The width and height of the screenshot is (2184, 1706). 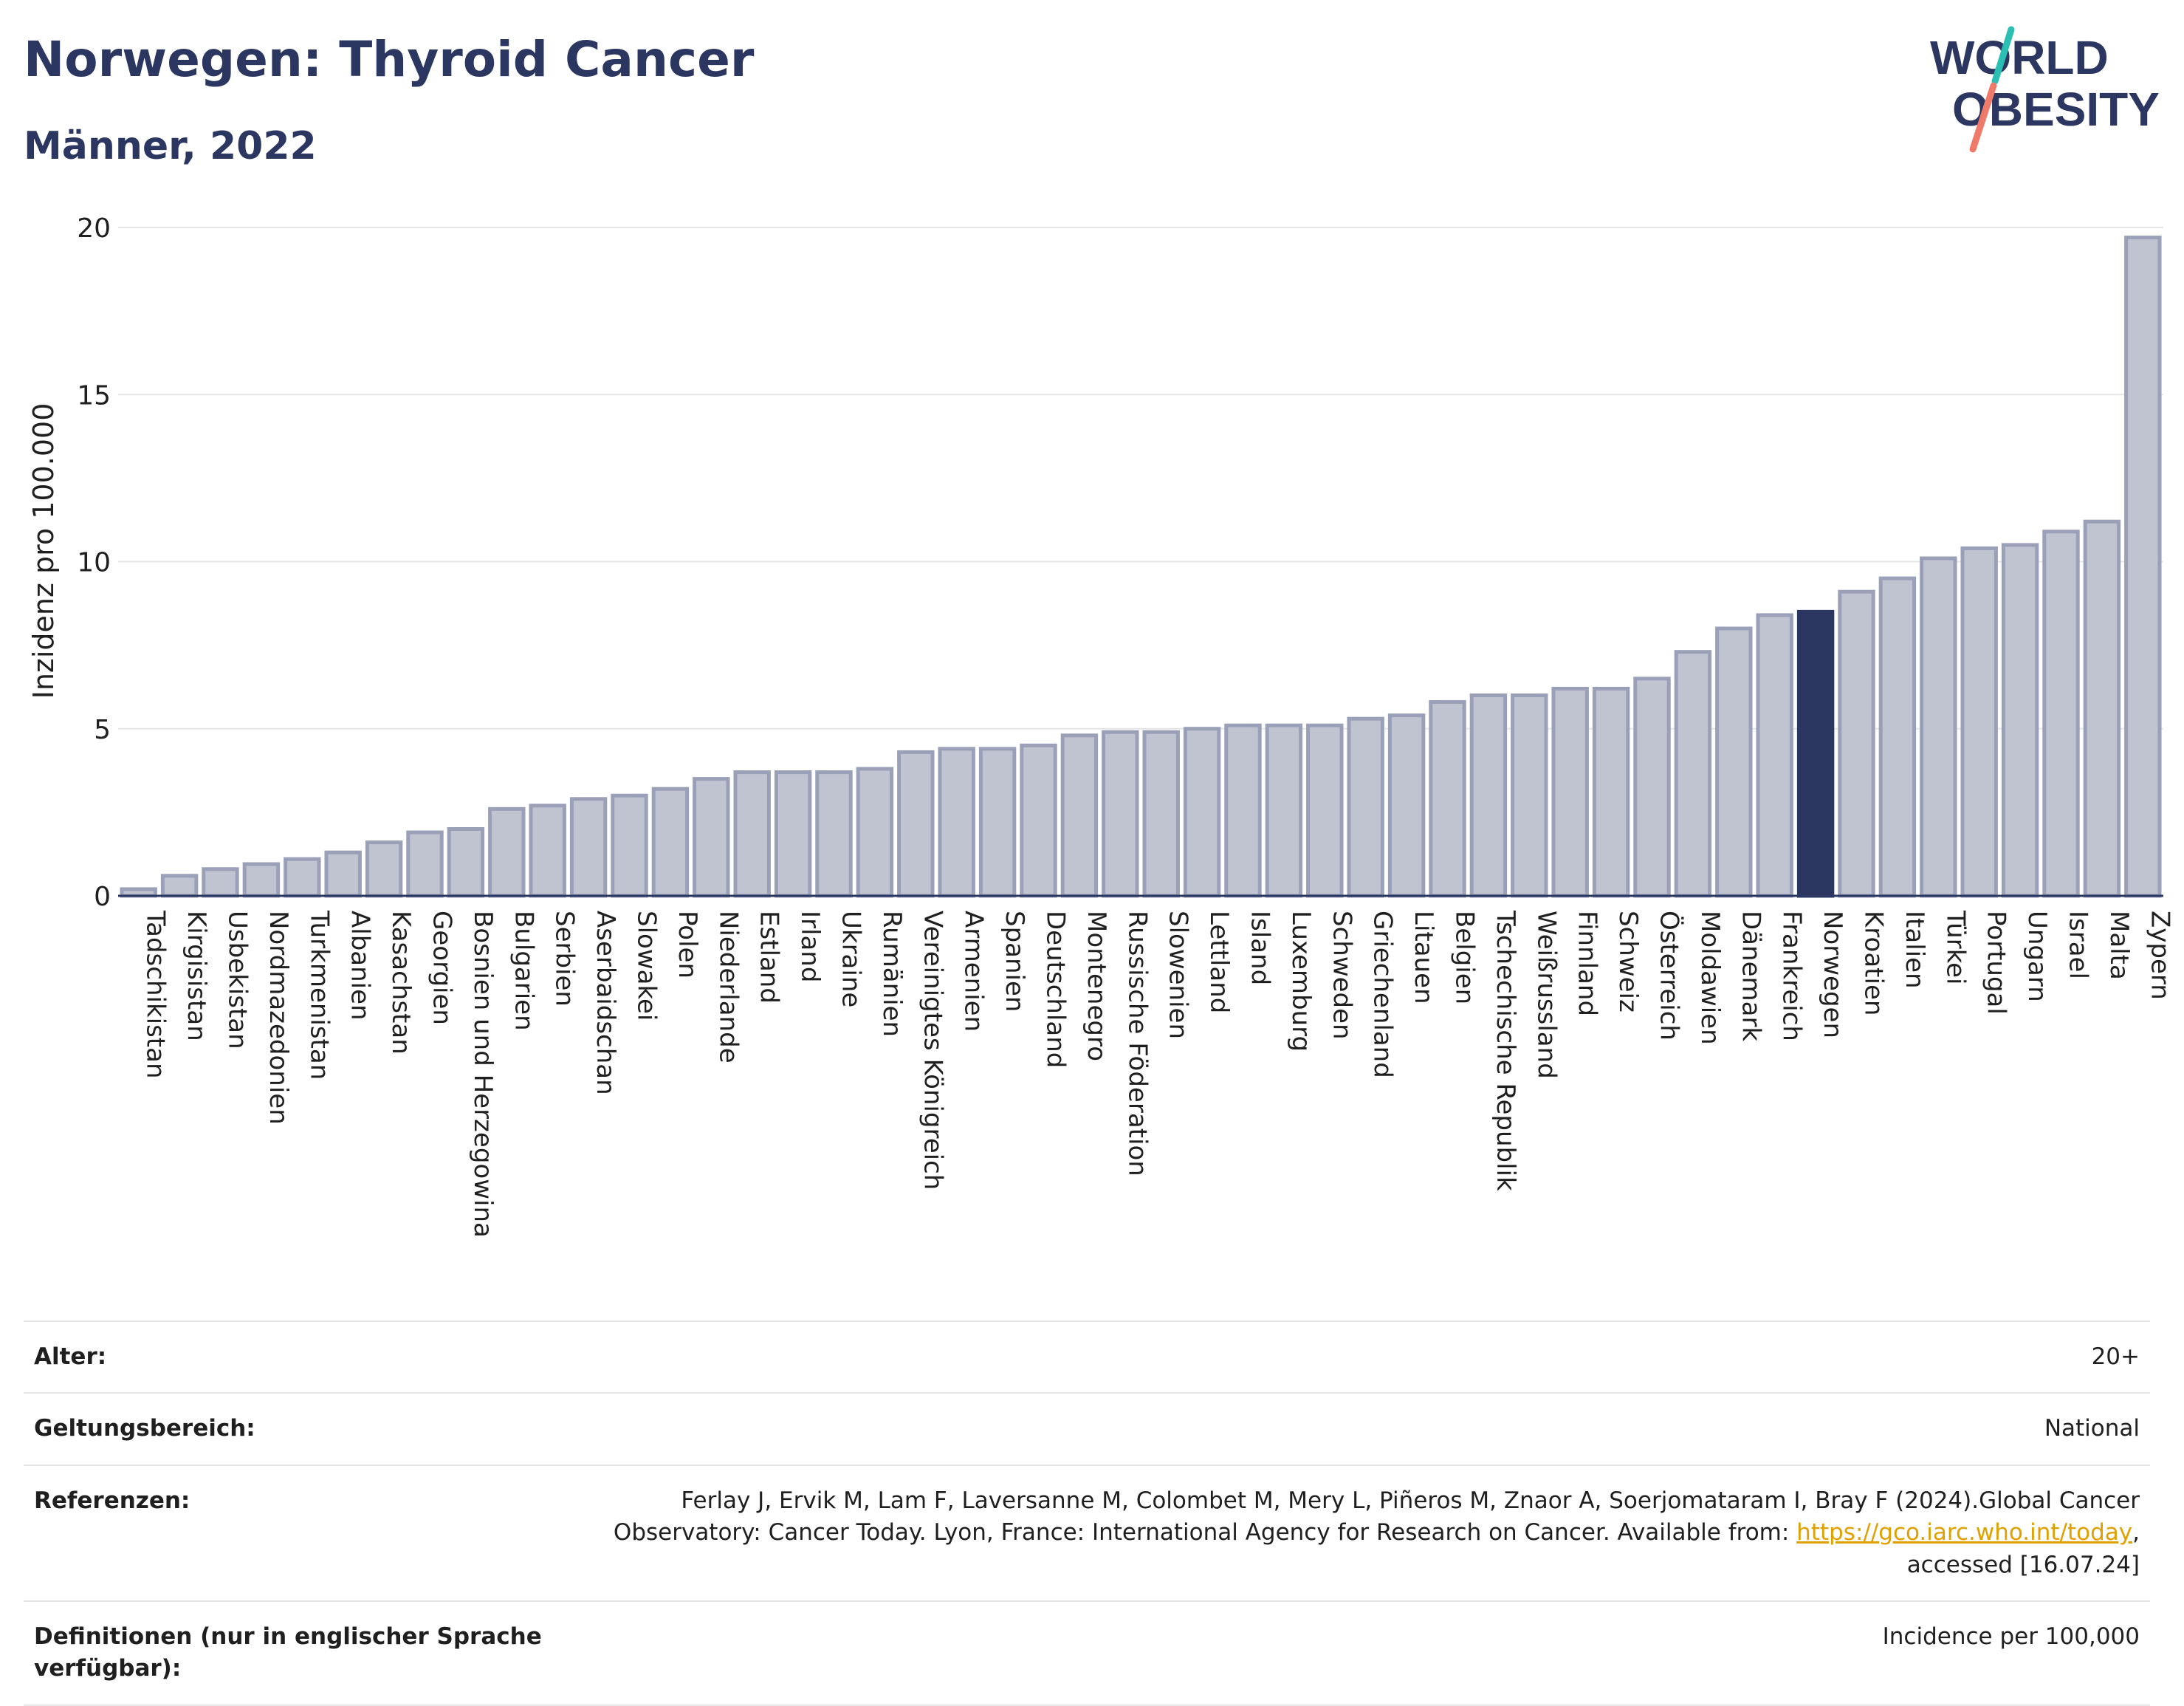 What do you see at coordinates (671, 842) in the screenshot?
I see `bar-polen` at bounding box center [671, 842].